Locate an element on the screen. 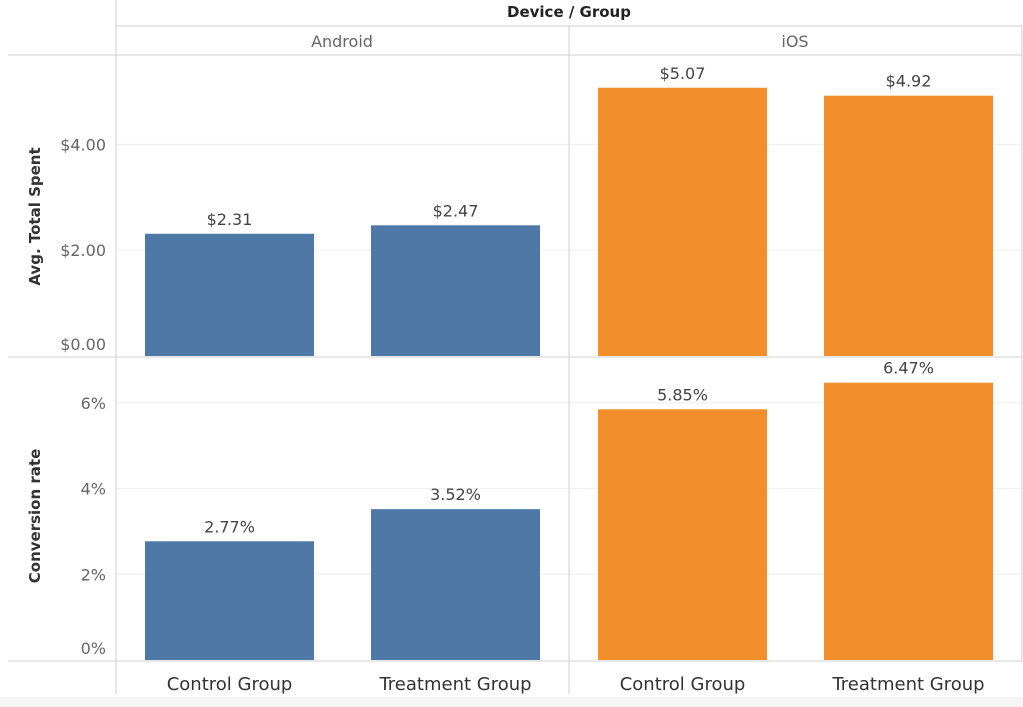 The height and width of the screenshot is (707, 1023). data-label-row0-android-0: $2.31 is located at coordinates (230, 219).